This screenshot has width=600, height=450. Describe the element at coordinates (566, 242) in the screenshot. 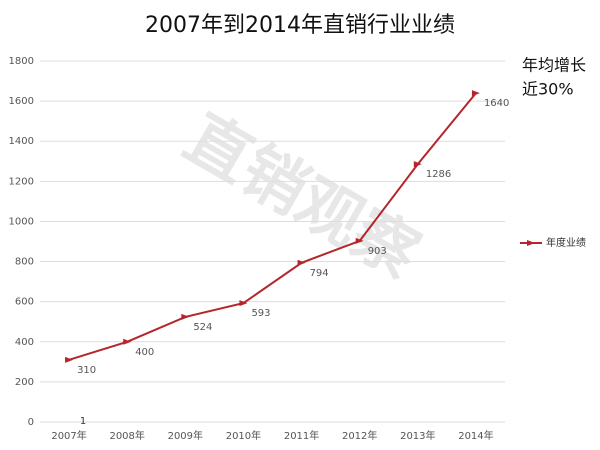

I see `legend-label: 年度业绩` at that location.